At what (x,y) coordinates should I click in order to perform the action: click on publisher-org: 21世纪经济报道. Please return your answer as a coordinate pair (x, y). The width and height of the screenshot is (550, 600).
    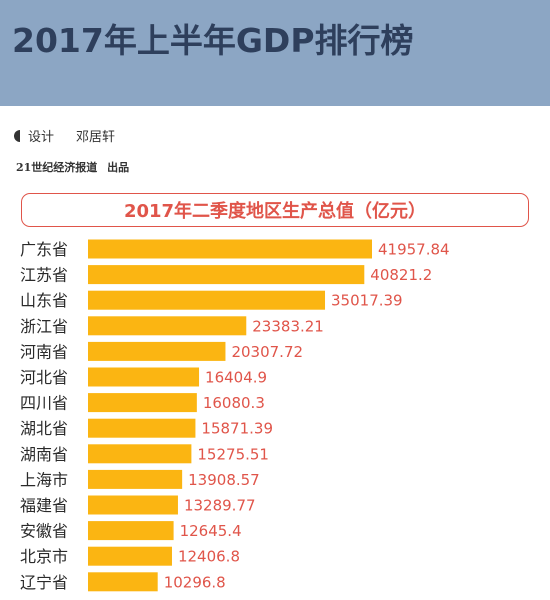
    Looking at the image, I should click on (57, 167).